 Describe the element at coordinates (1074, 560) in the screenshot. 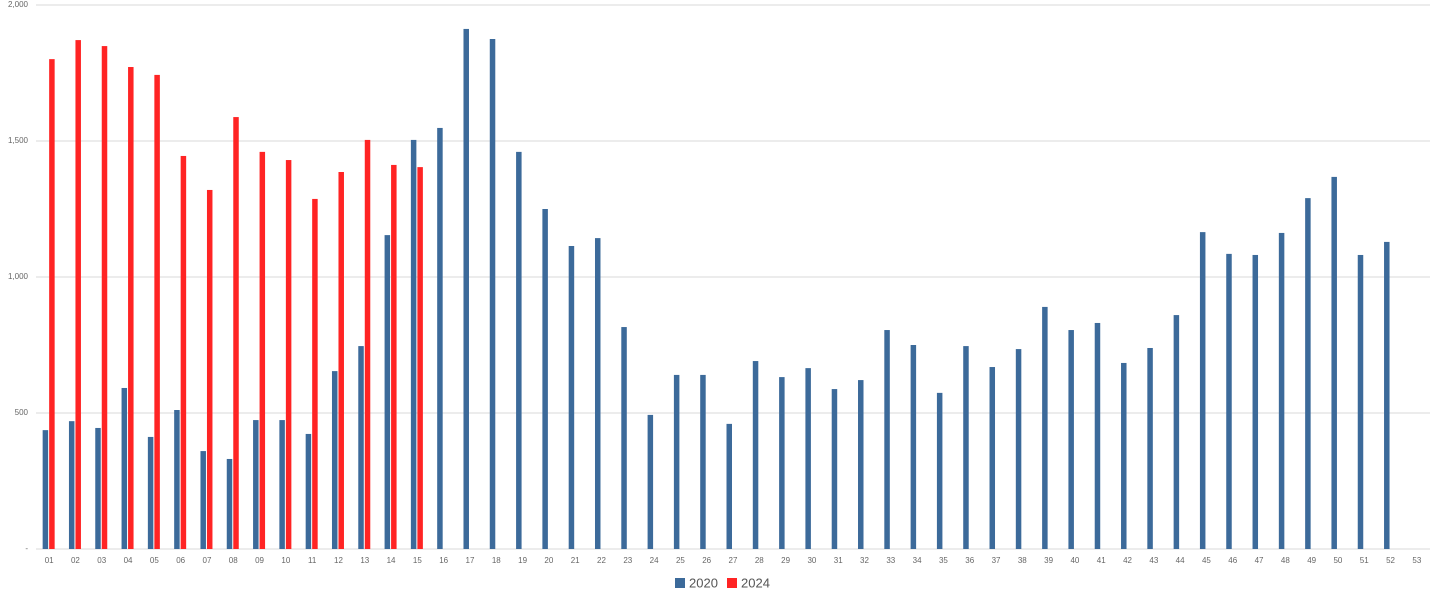

I see `x-tick-label: 40` at that location.